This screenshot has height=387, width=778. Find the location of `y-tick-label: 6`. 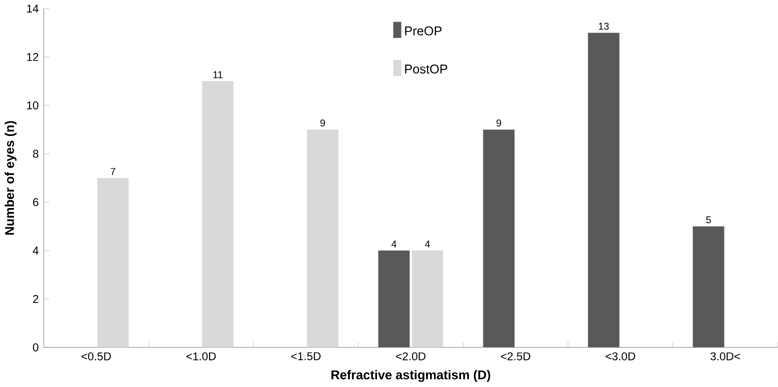

y-tick-label: 6 is located at coordinates (35, 202).